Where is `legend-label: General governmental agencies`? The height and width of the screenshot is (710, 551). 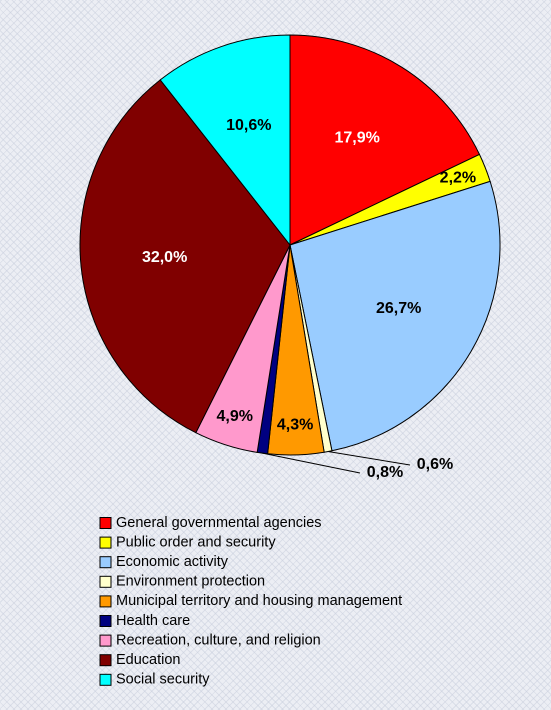
legend-label: General governmental agencies is located at coordinates (219, 523).